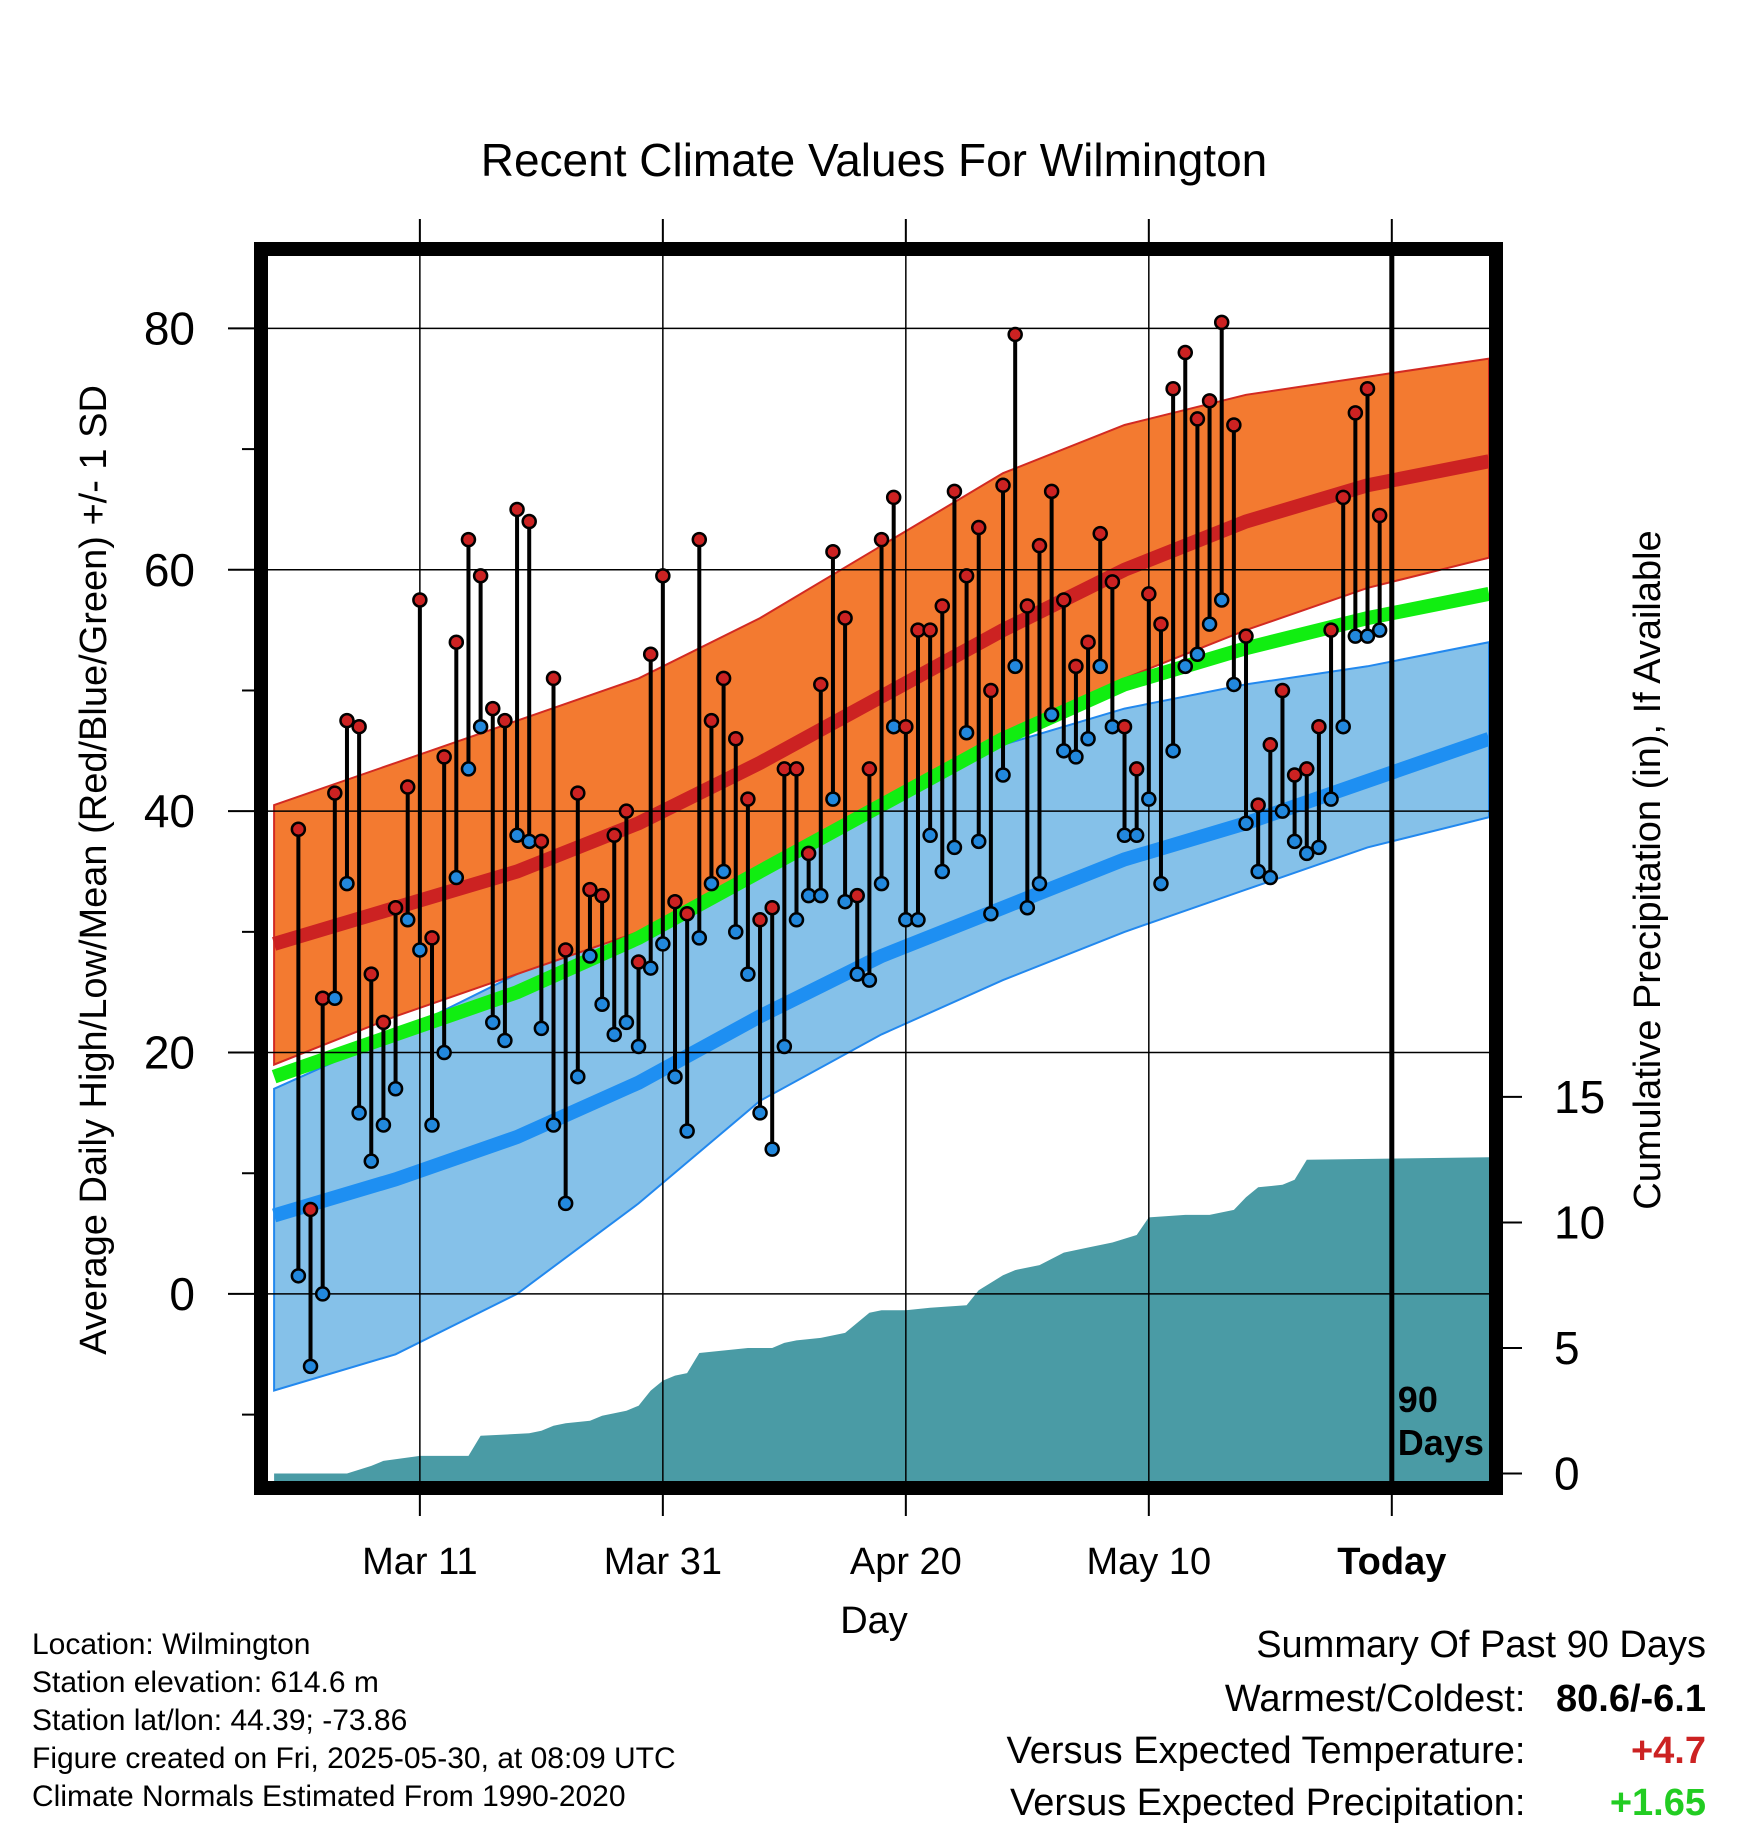  I want to click on warmest-label: Warmest/Coldest:, so click(1375, 1699).